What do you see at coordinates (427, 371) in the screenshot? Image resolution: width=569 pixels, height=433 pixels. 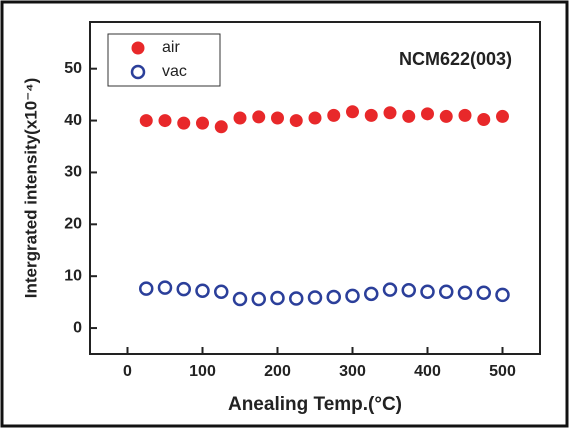 I see `x-tick-label: 400` at bounding box center [427, 371].